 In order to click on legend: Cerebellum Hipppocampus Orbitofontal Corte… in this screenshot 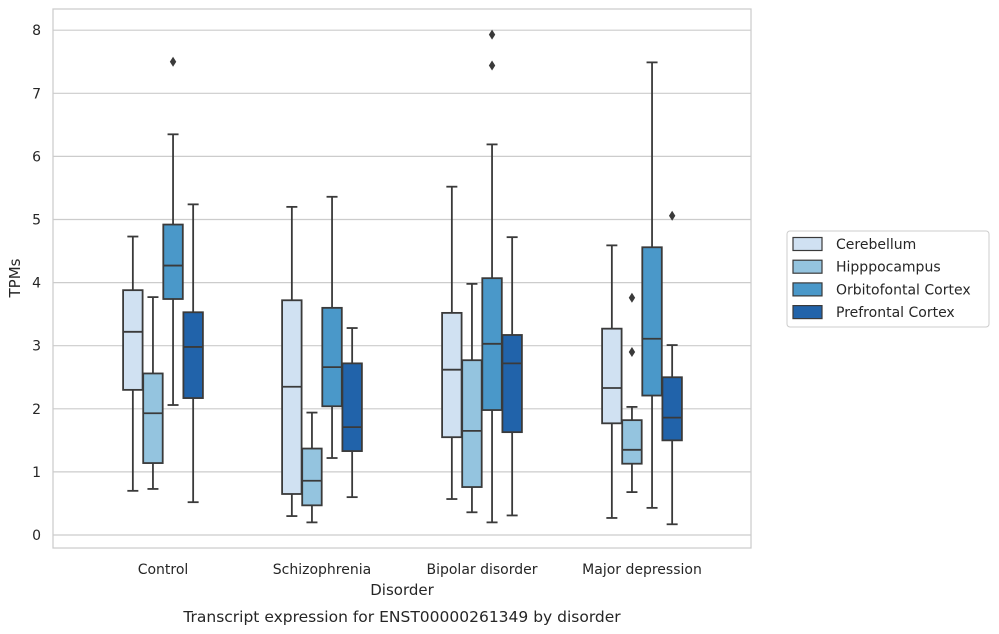, I will do `click(888, 279)`.